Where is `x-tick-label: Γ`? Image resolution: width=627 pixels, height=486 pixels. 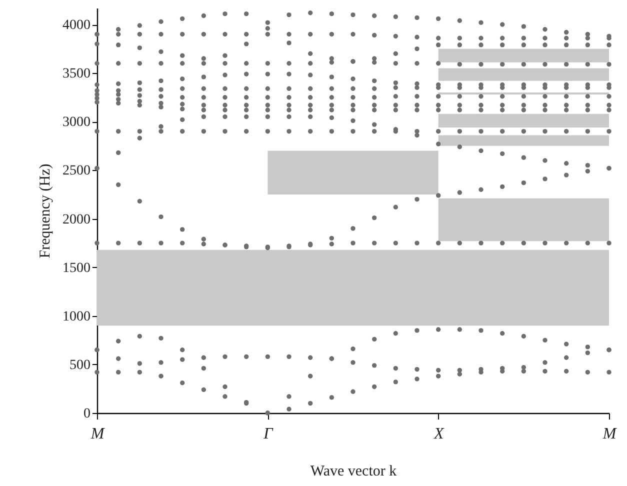
x-tick-label: Γ is located at coordinates (268, 434).